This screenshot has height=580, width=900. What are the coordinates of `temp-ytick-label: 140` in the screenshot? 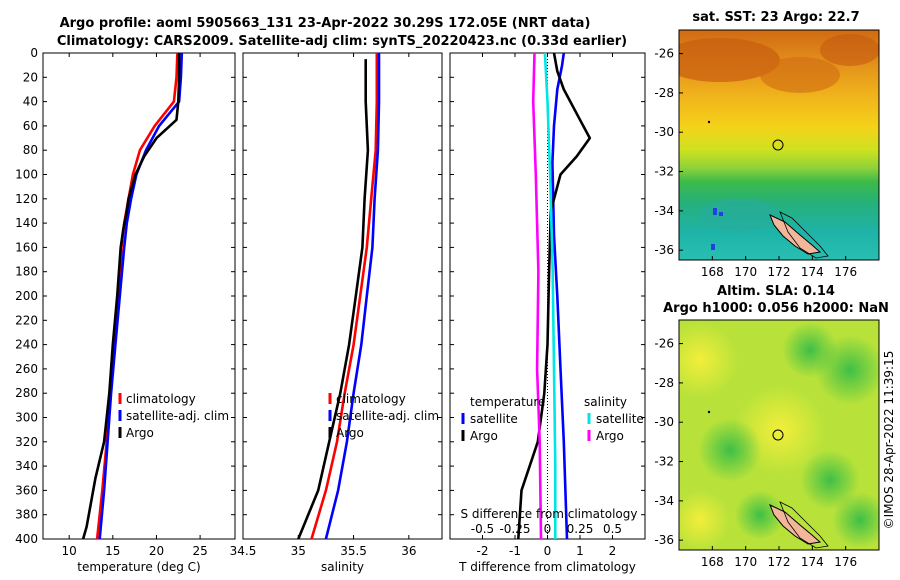 It's located at (26, 223).